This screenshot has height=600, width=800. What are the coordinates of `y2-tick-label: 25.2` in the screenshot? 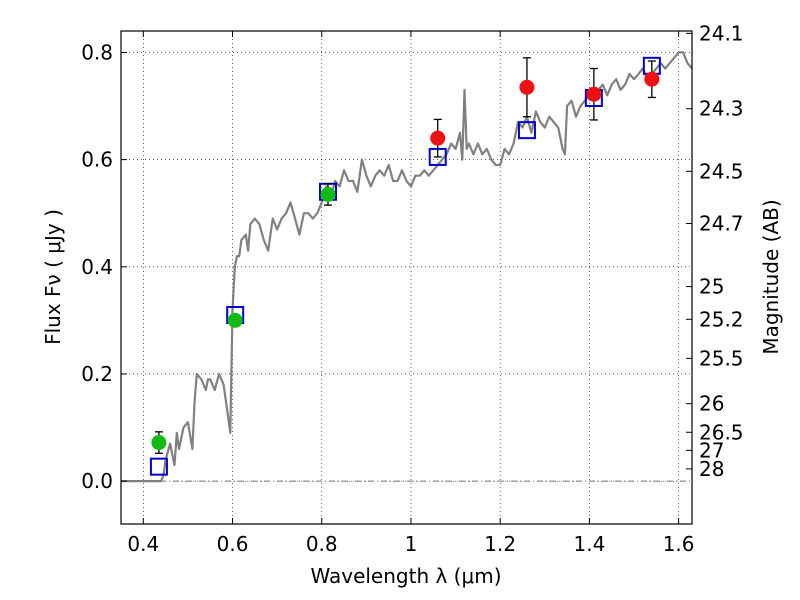 It's located at (721, 319).